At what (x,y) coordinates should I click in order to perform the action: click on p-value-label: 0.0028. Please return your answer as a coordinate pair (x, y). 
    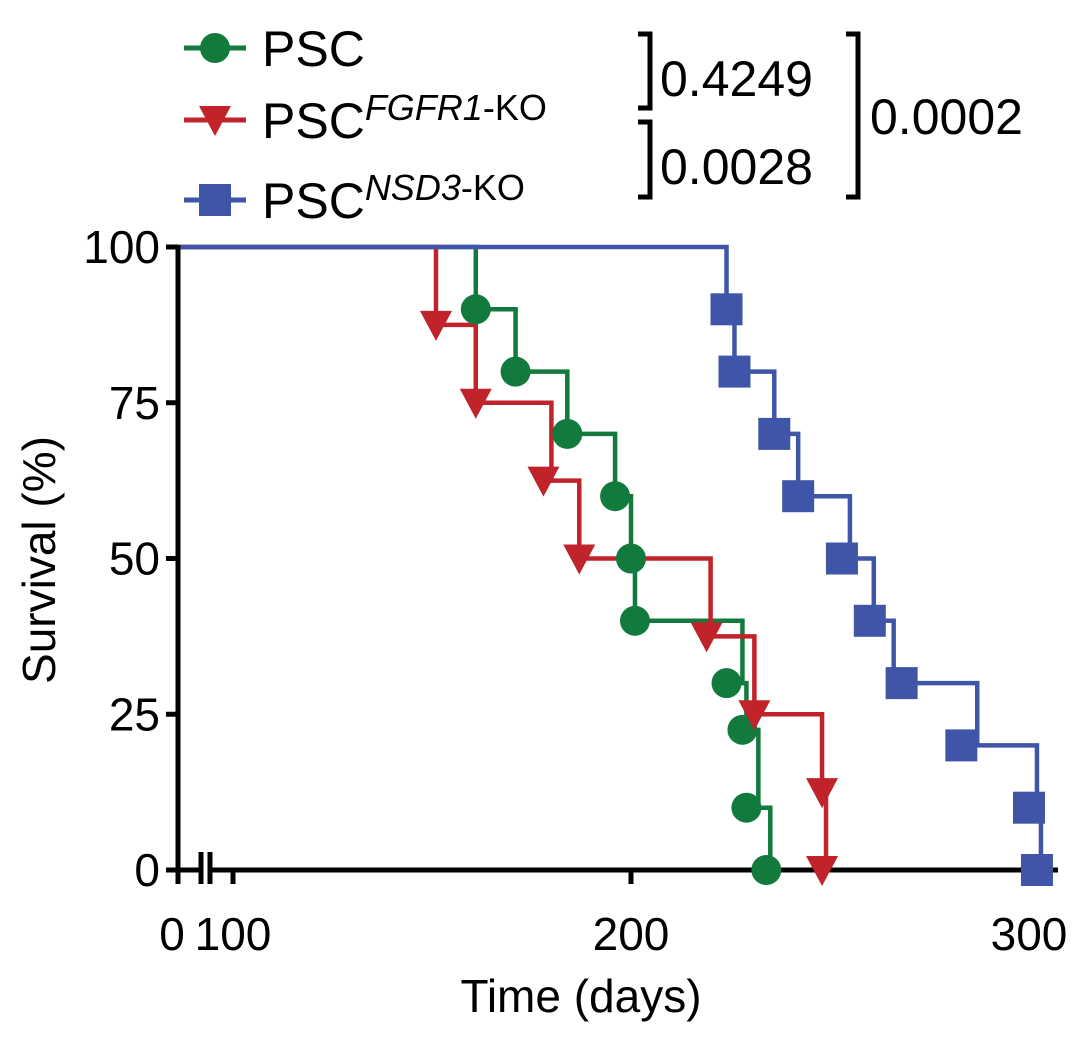
    Looking at the image, I should click on (736, 167).